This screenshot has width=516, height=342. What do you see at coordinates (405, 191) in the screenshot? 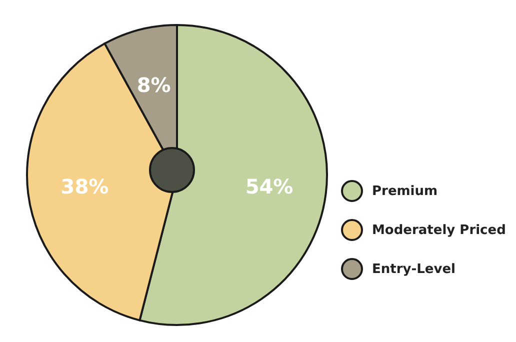
I see `legend-label: Premium` at bounding box center [405, 191].